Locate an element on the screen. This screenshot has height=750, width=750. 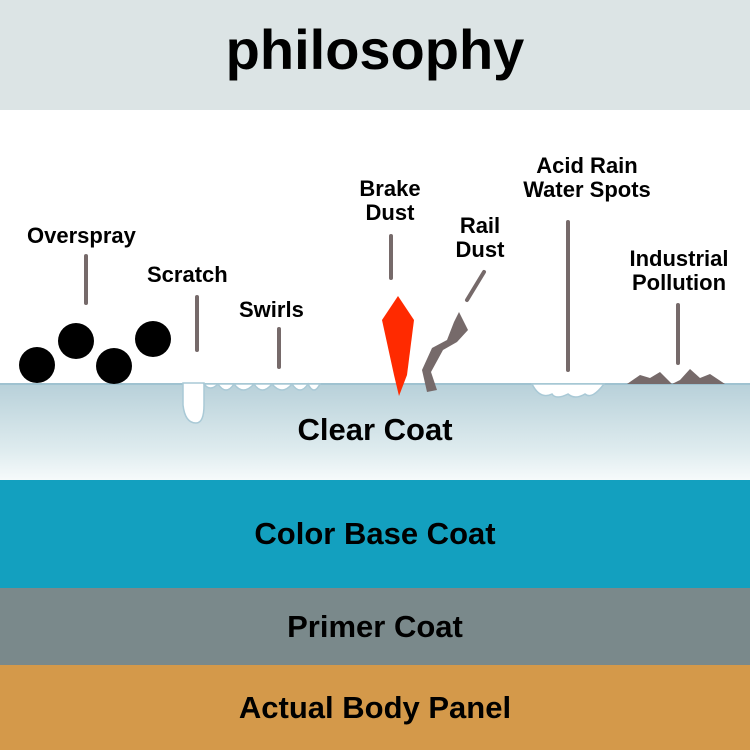
primer-coat-layer: Primer Coat is located at coordinates (375, 626).